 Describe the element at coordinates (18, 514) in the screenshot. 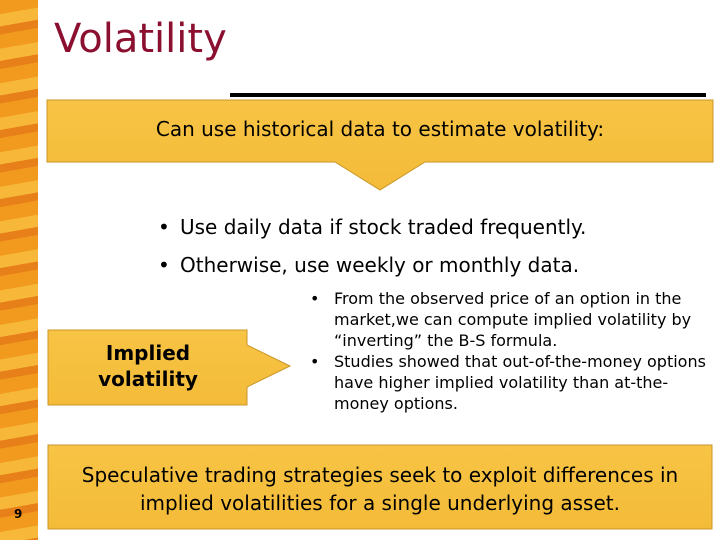

I see `page-number: 9` at that location.